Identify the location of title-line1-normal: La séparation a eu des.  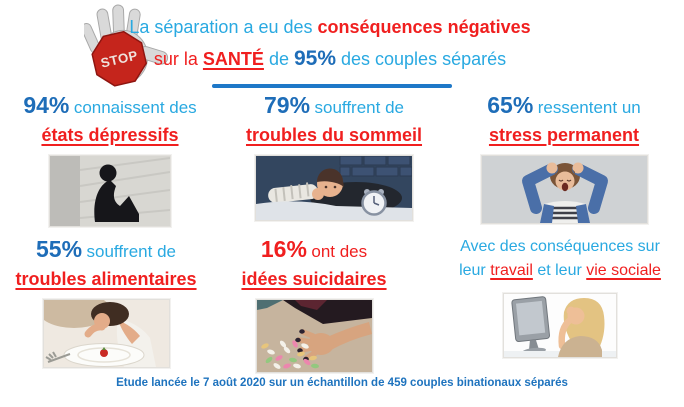
(223, 27).